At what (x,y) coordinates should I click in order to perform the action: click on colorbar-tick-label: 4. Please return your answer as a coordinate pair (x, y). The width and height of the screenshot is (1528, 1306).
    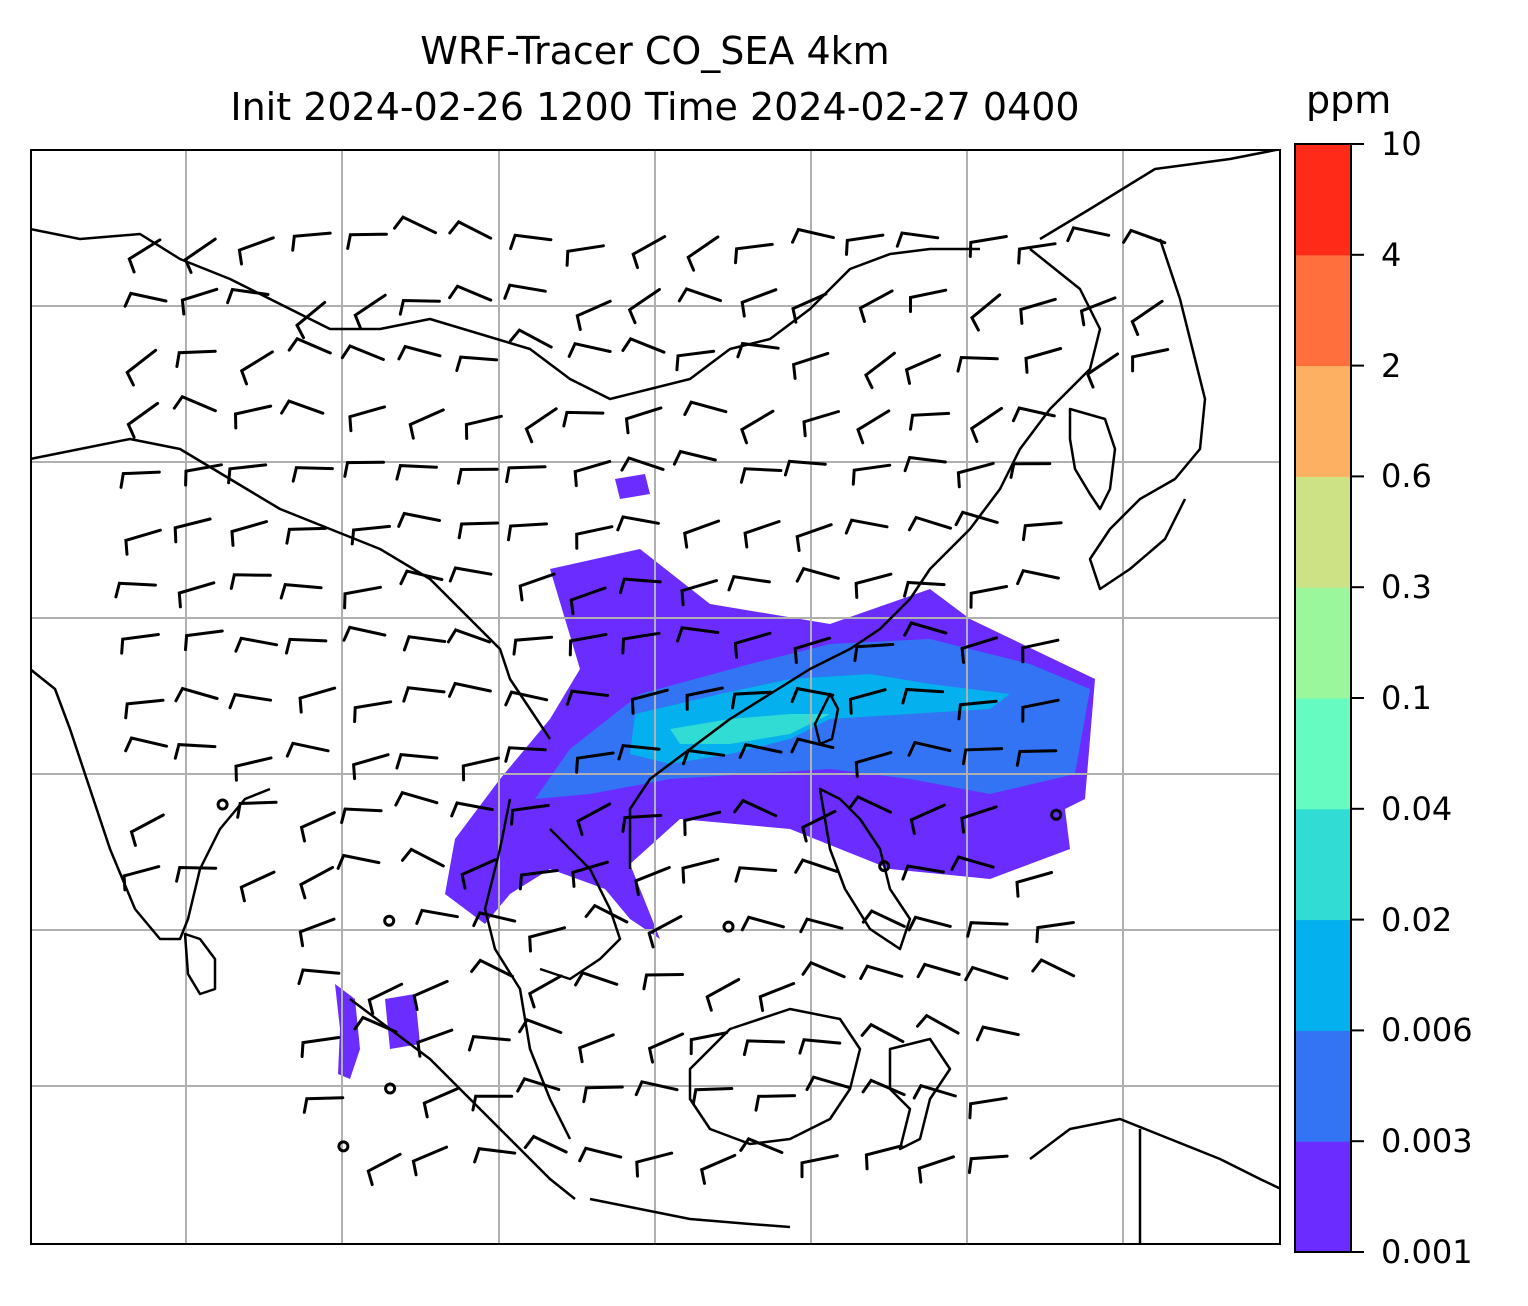
    Looking at the image, I should click on (1391, 254).